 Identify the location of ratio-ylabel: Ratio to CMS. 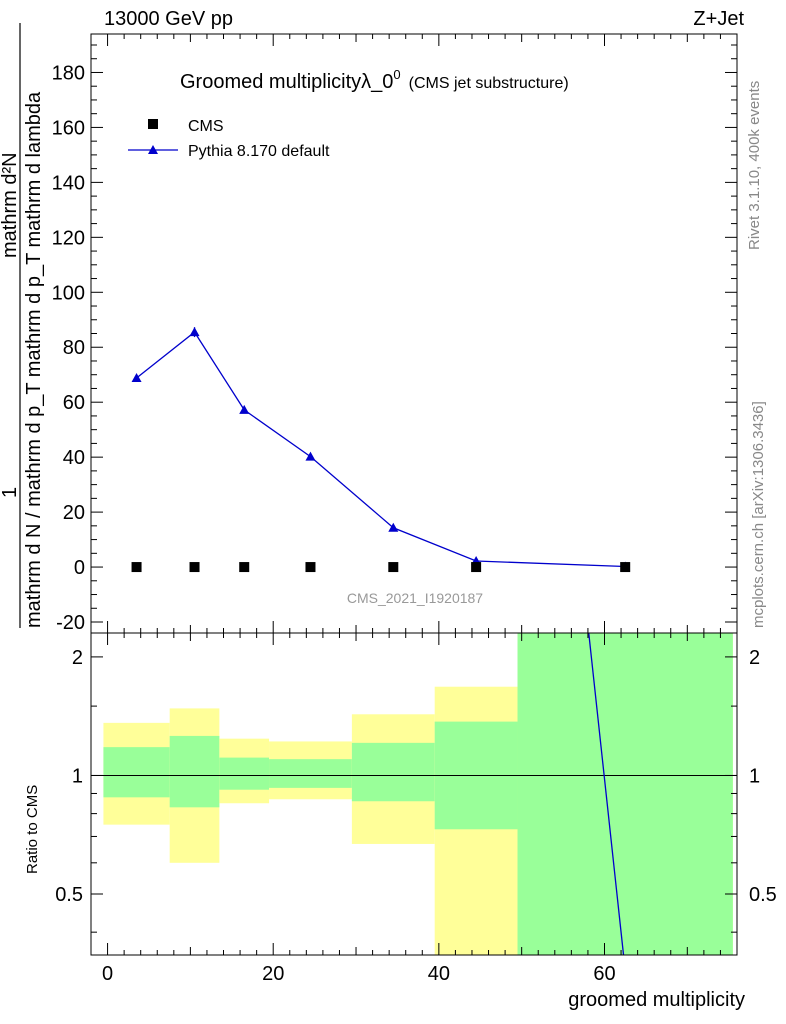
(32, 829).